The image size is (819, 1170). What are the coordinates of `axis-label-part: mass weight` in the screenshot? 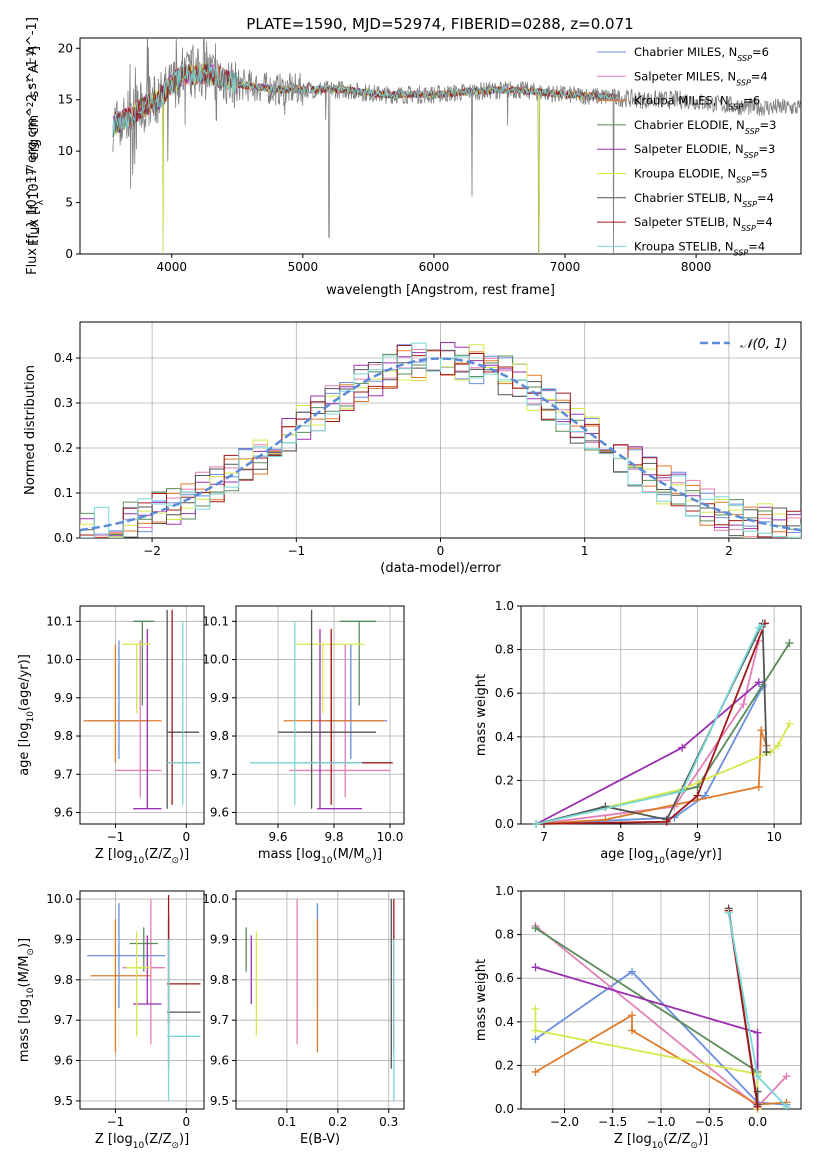 It's located at (481, 715).